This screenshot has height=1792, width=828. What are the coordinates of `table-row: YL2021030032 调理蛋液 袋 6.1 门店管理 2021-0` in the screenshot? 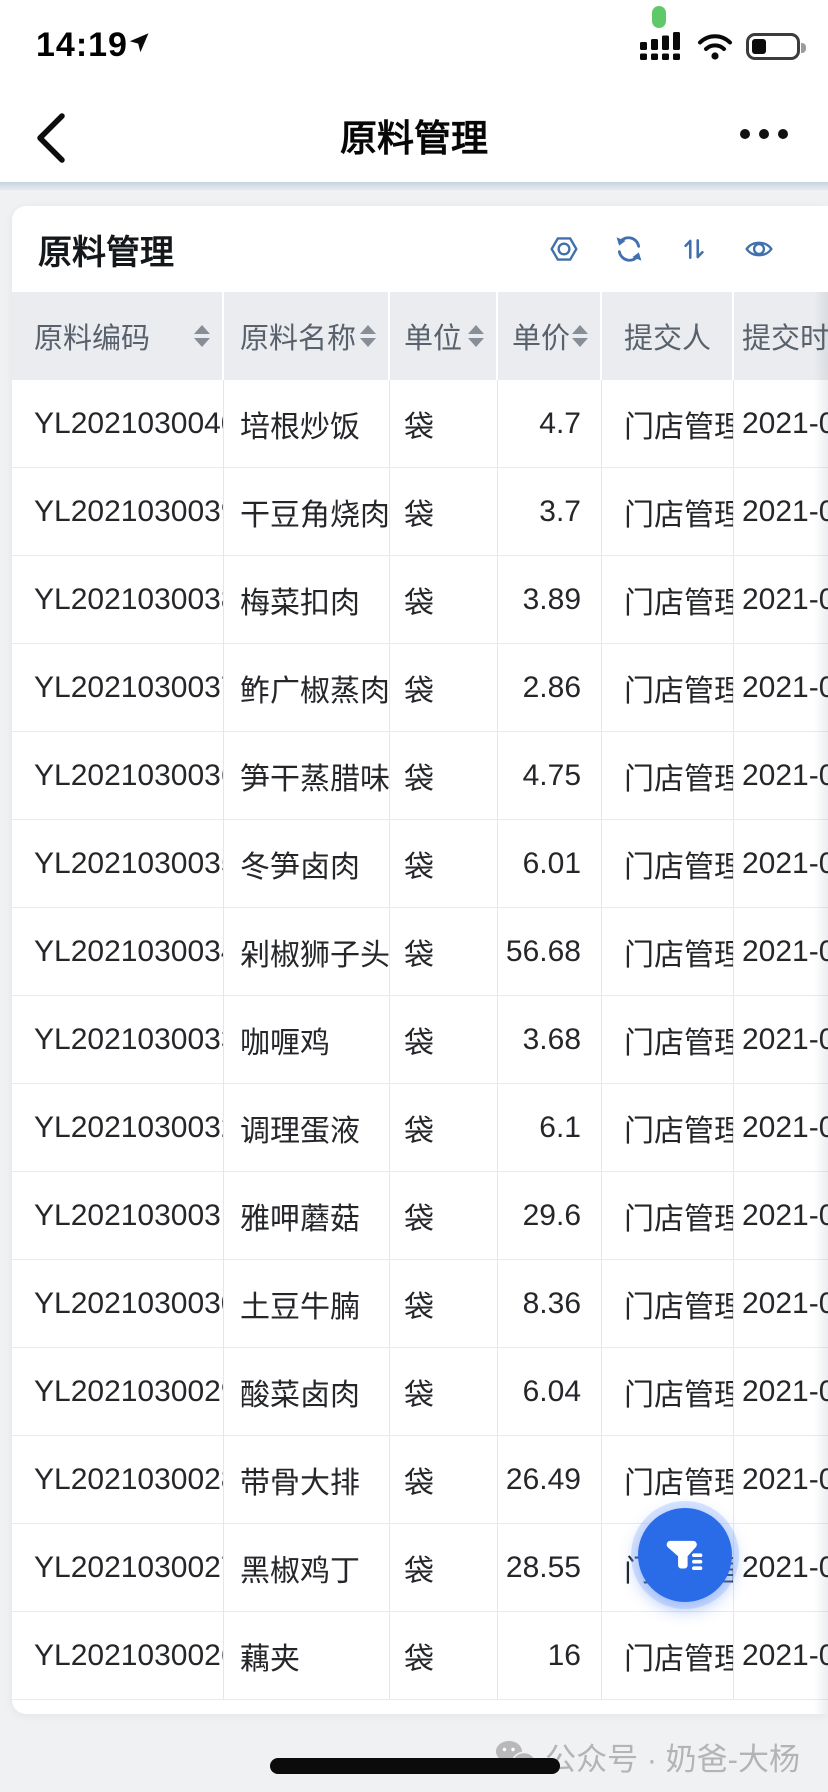 It's located at (420, 1128).